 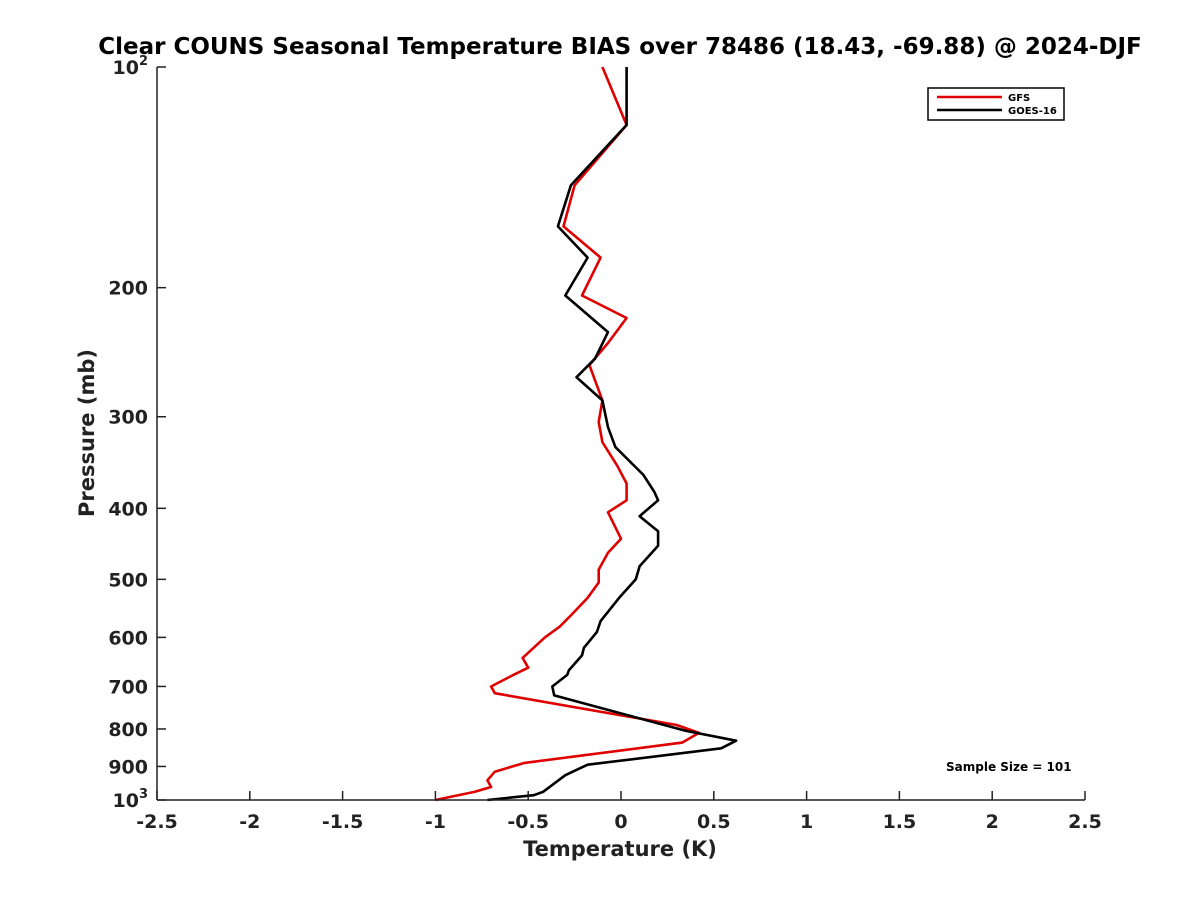 I want to click on sample-size-annotation: Sample Size = 101, so click(x=1009, y=767).